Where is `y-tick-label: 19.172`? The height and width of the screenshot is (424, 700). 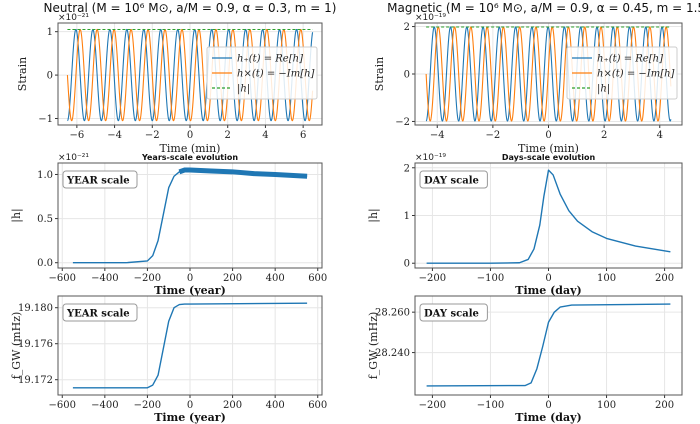 y-tick-label: 19.172 is located at coordinates (35, 380).